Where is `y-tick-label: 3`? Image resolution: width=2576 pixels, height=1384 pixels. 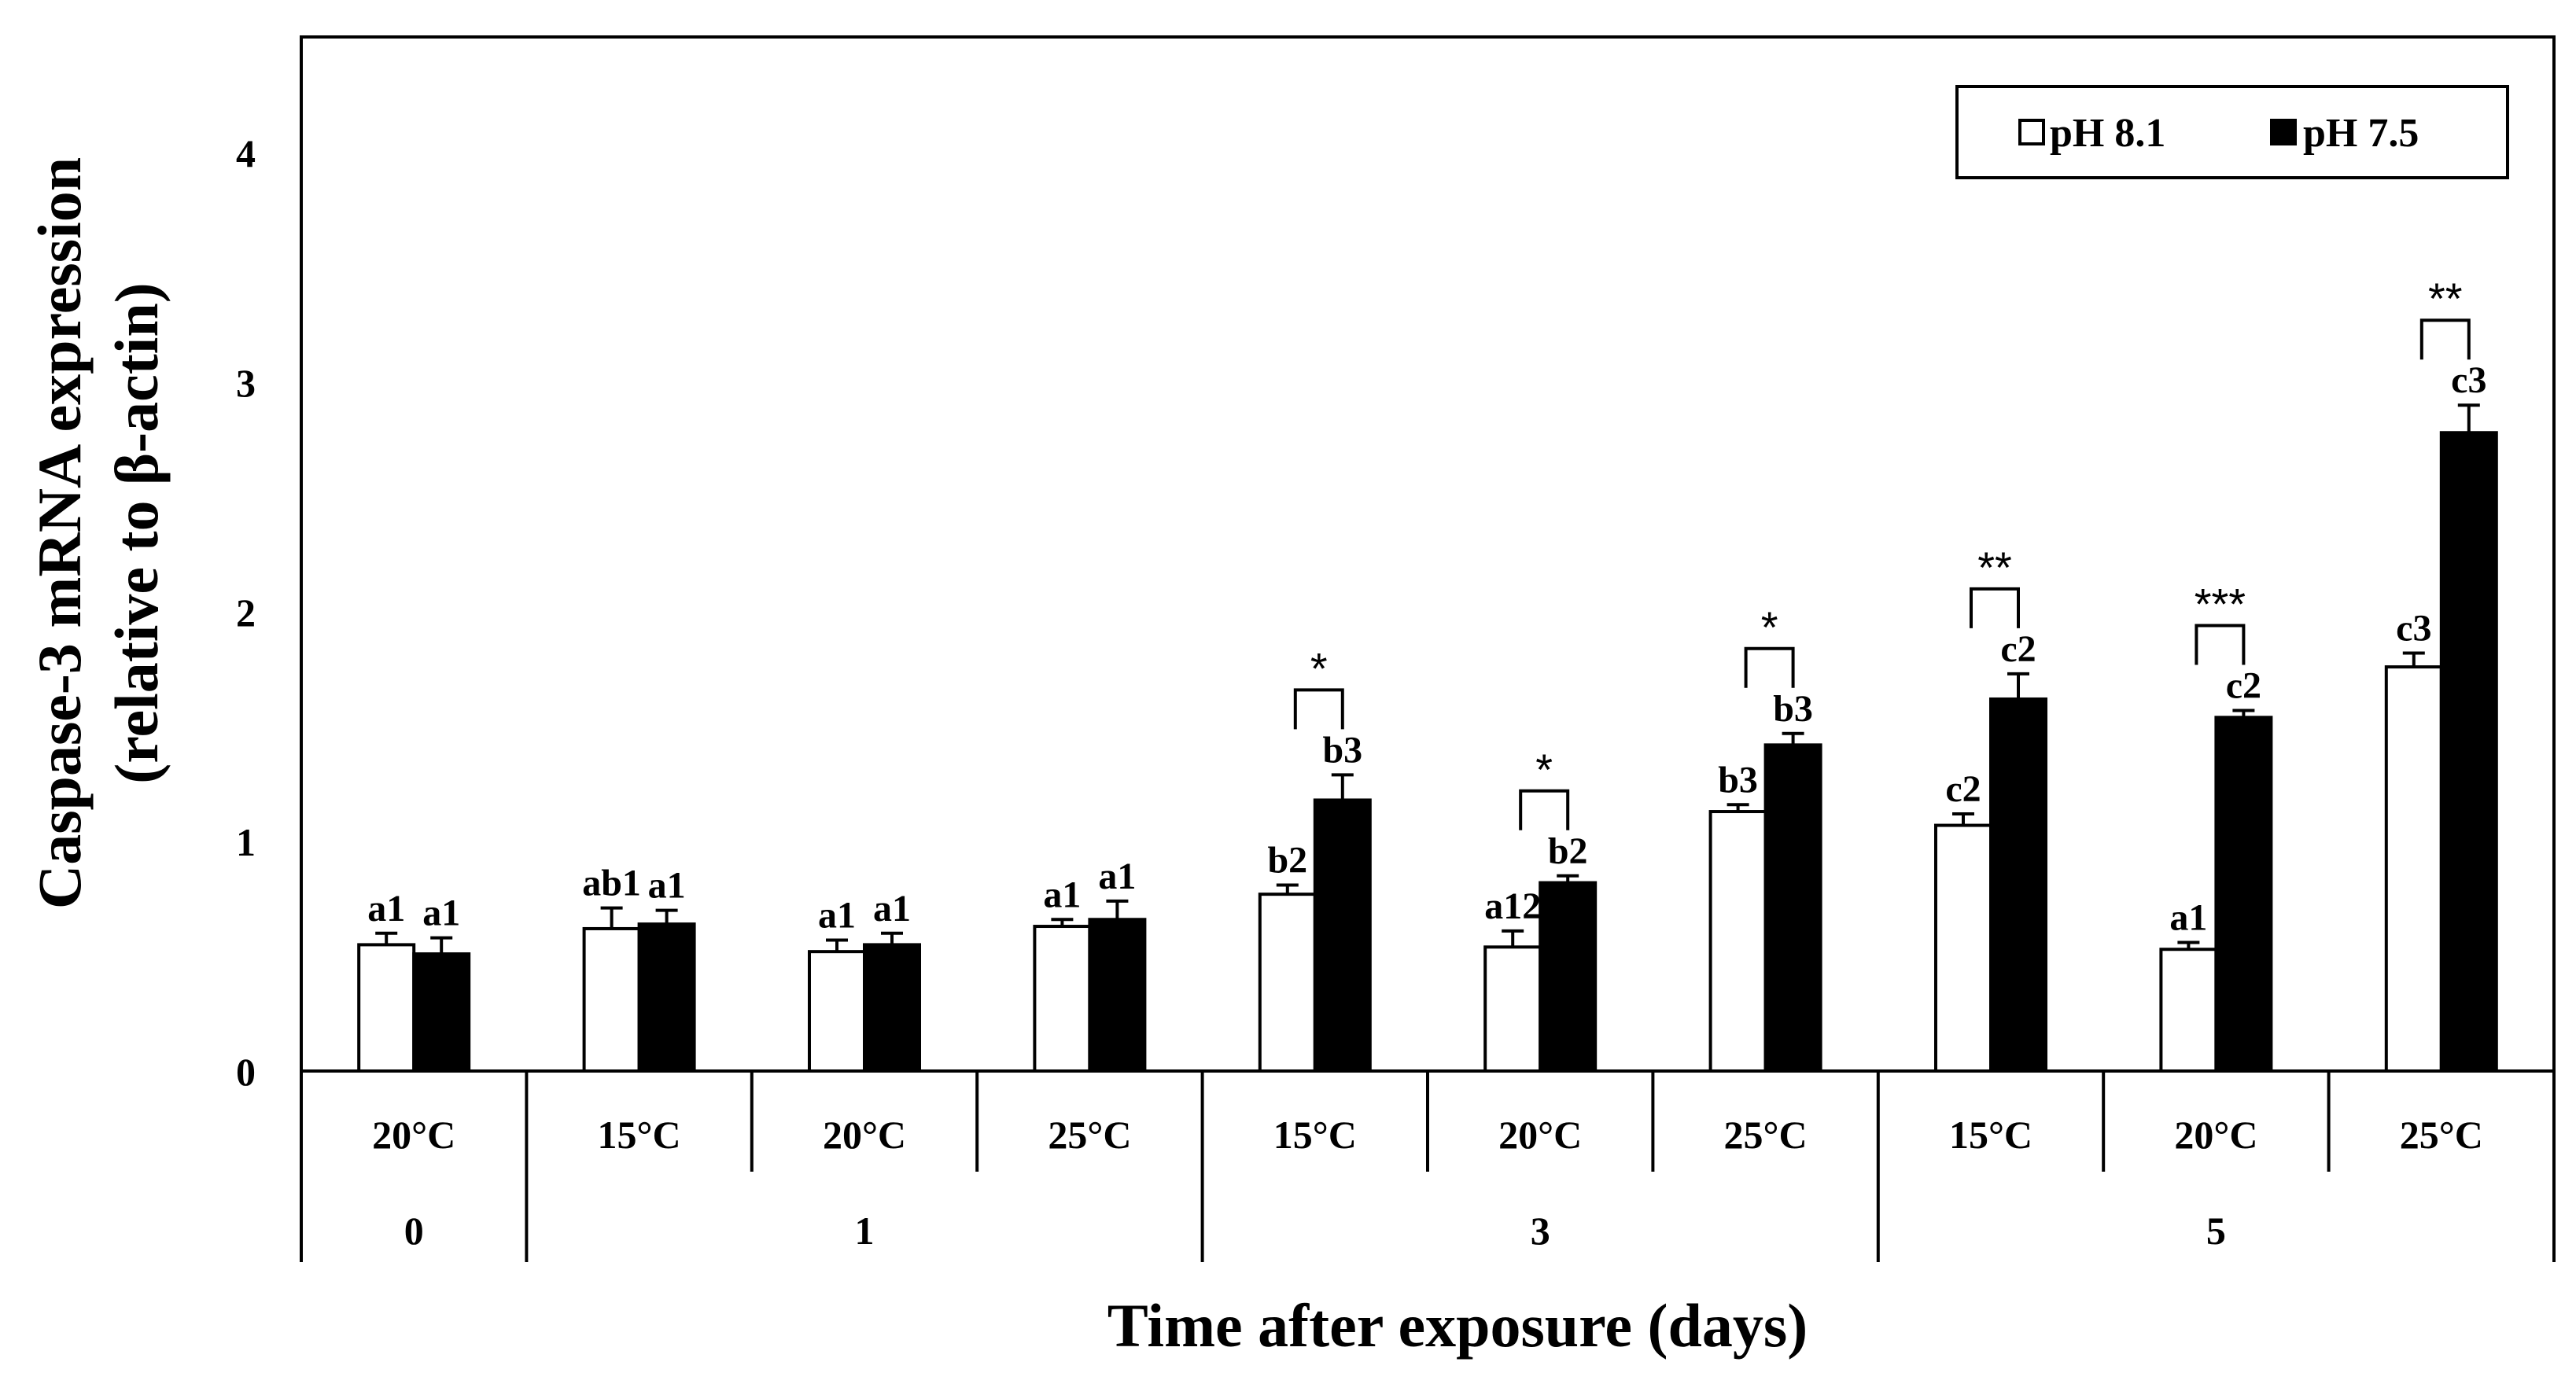 y-tick-label: 3 is located at coordinates (246, 383).